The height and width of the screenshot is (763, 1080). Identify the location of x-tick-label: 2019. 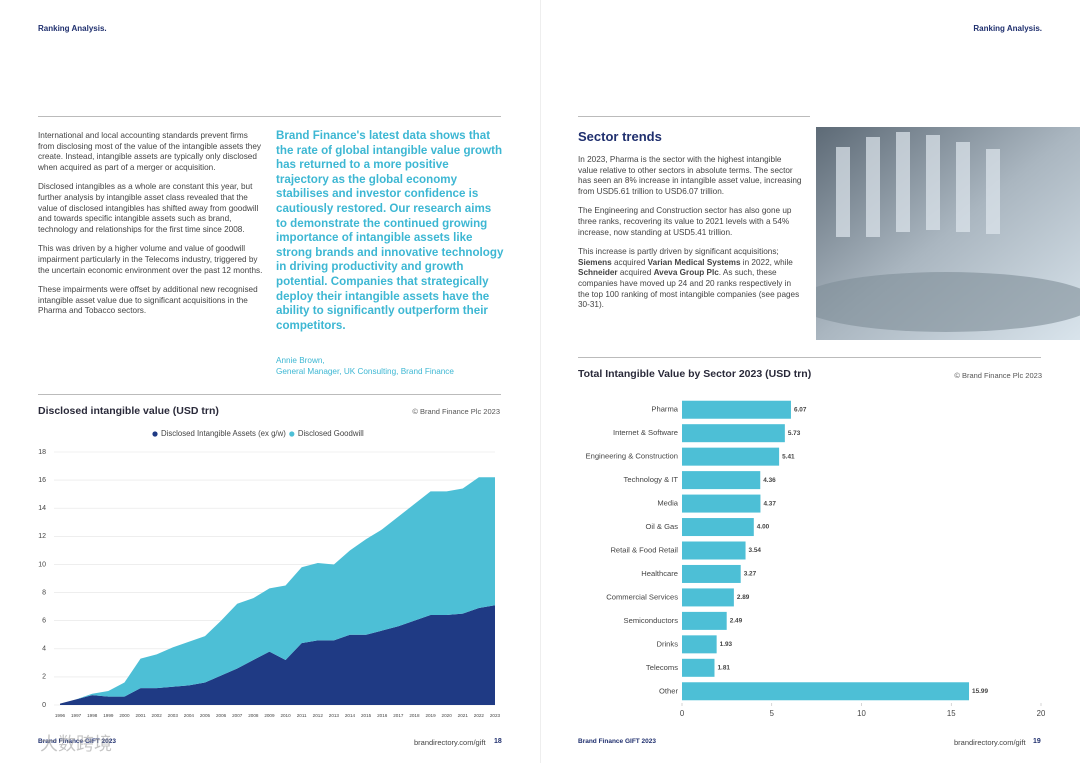
(430, 715).